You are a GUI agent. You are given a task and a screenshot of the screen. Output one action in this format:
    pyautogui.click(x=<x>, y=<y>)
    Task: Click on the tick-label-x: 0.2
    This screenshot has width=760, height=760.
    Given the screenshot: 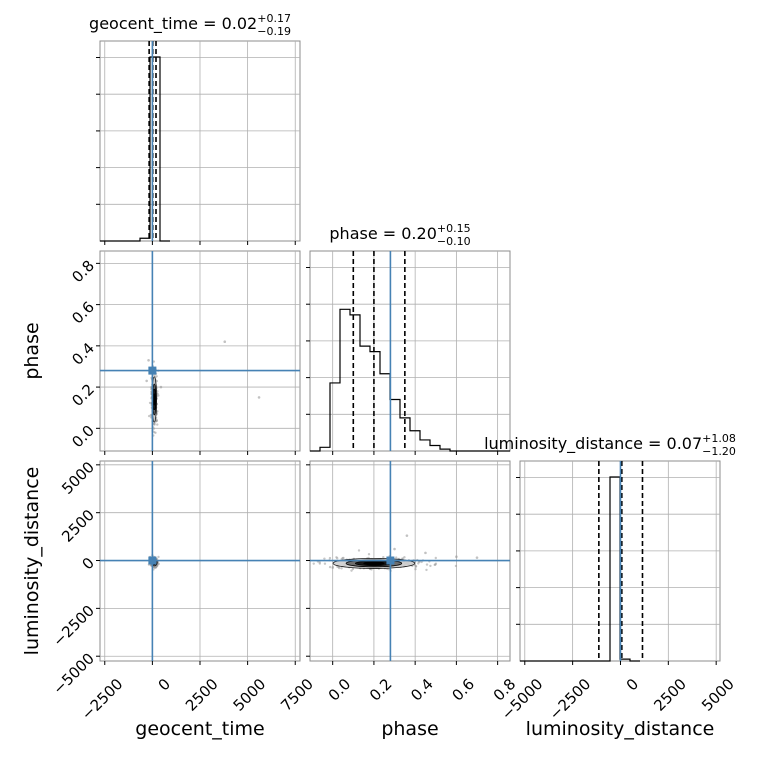 What is the action you would take?
    pyautogui.click(x=381, y=690)
    